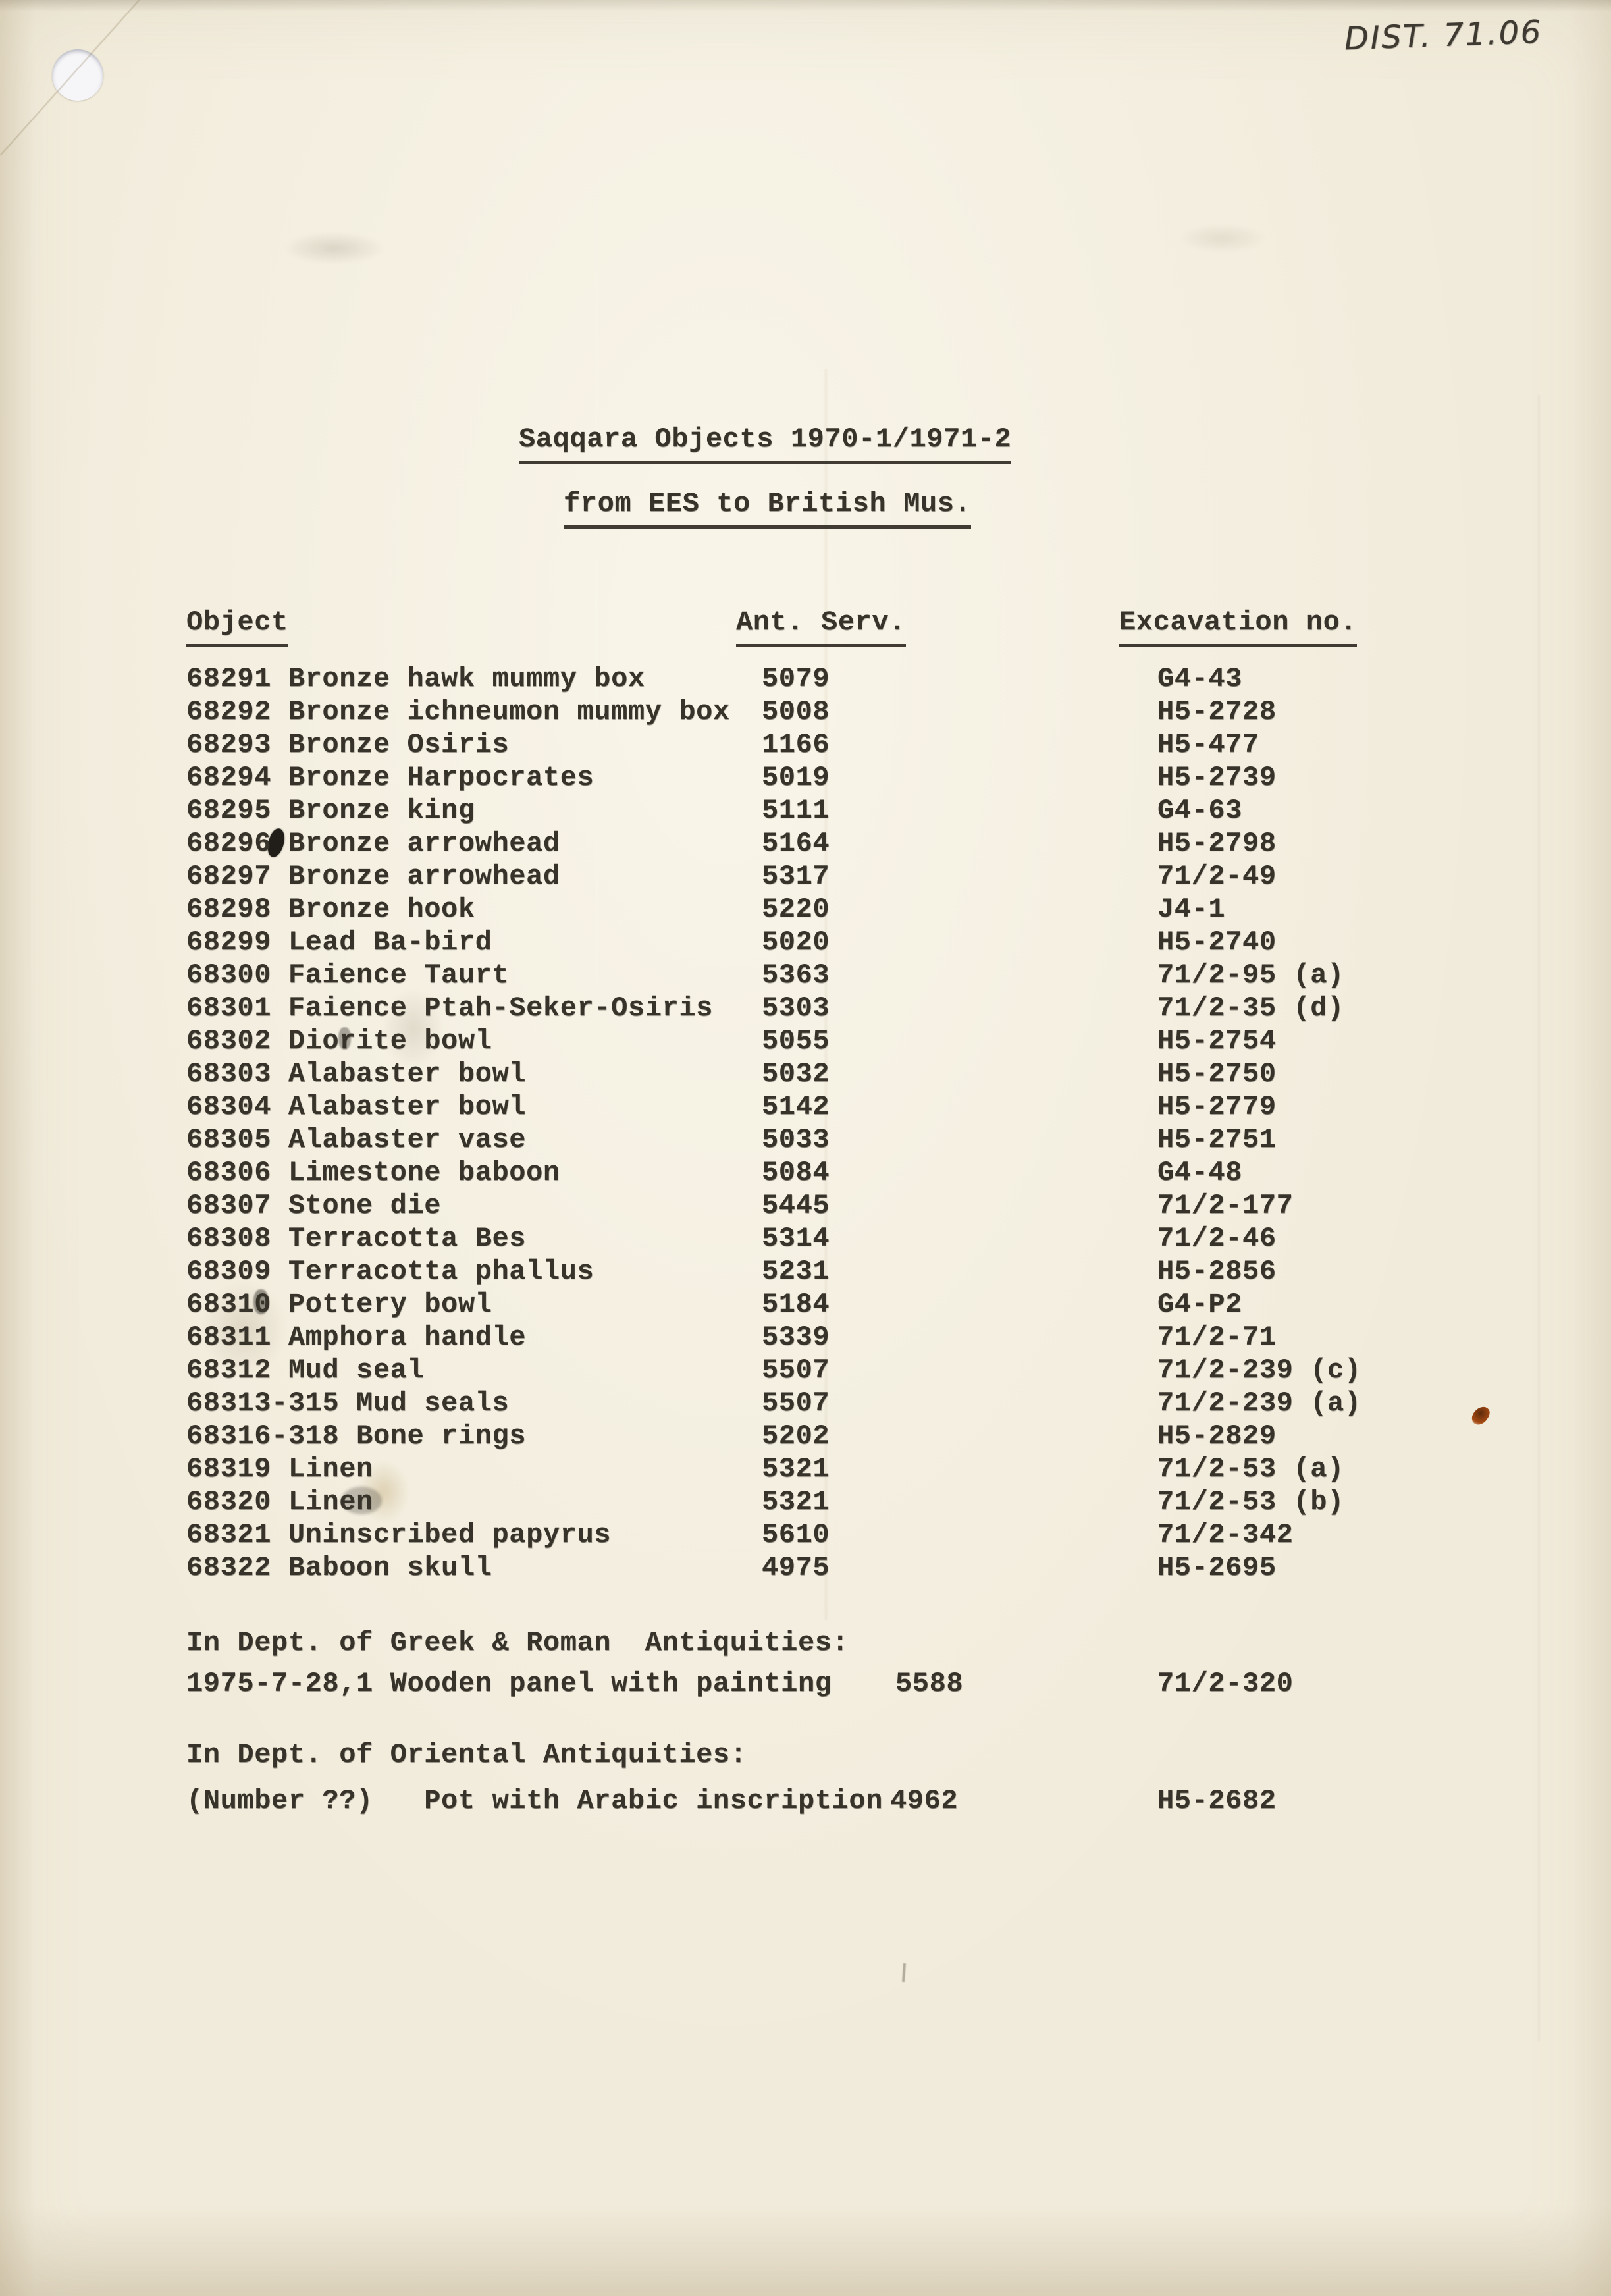 This screenshot has height=2296, width=1611. Describe the element at coordinates (1200, 1172) in the screenshot. I see `excavation-cell: G4-48` at that location.